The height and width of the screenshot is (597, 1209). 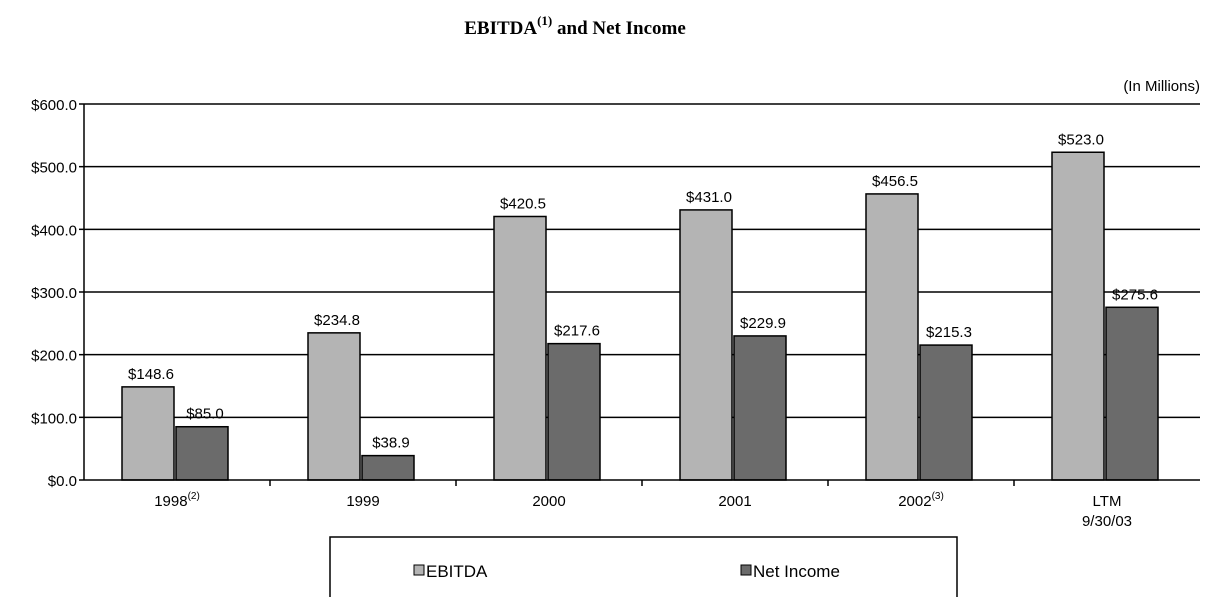 What do you see at coordinates (419, 570) in the screenshot?
I see `legend-swatch-ebitda` at bounding box center [419, 570].